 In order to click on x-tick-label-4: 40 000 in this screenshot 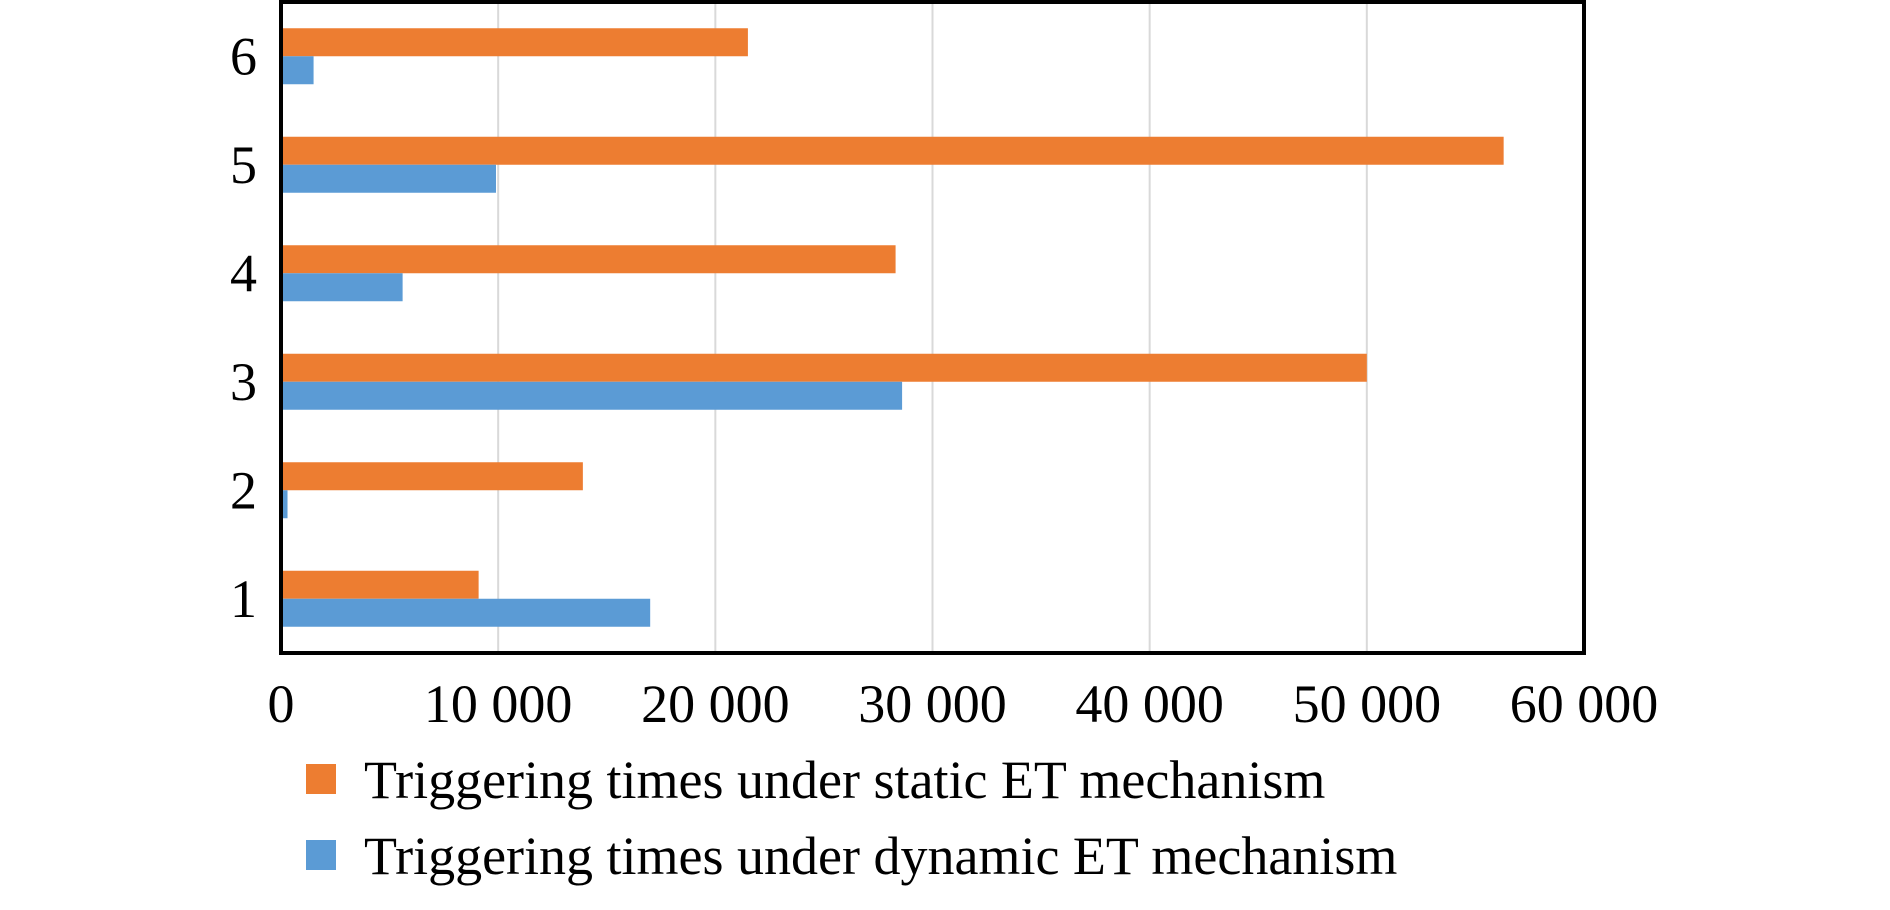, I will do `click(1149, 704)`.